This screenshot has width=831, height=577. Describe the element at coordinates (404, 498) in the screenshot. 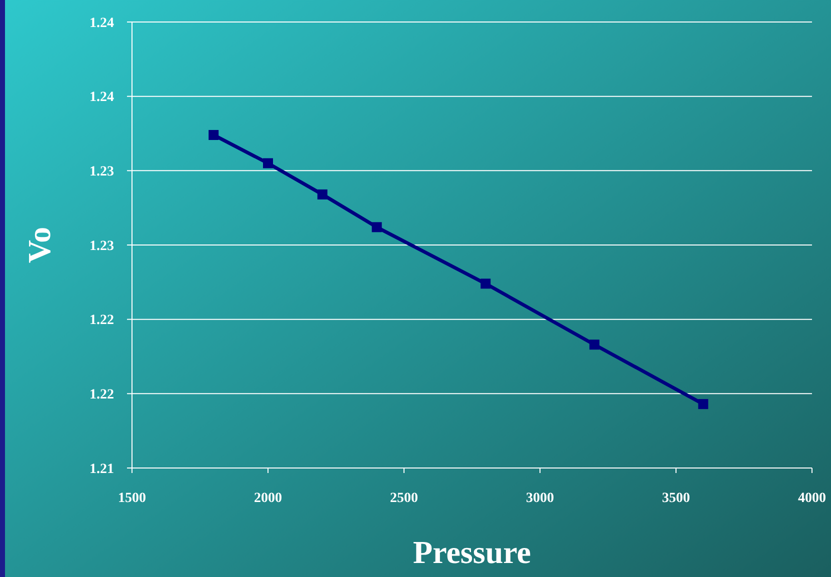

I see `x-tick-label: 2500` at that location.